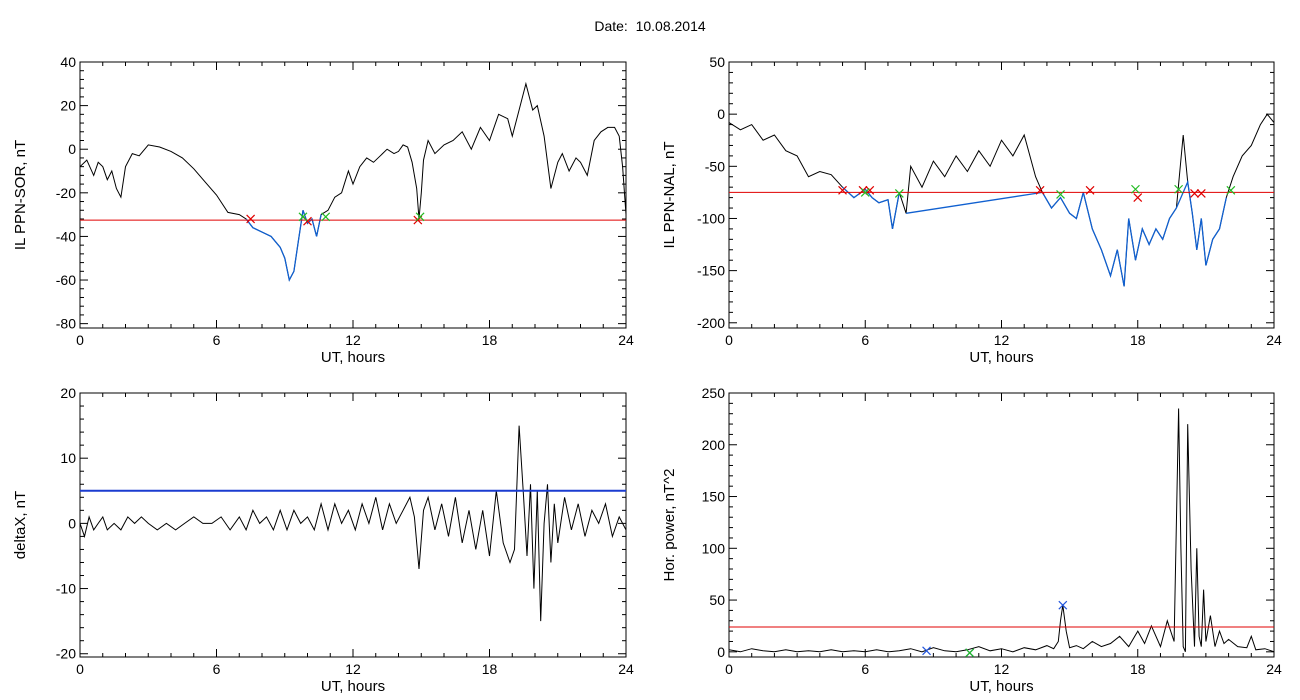 This screenshot has width=1300, height=700. Describe the element at coordinates (714, 548) in the screenshot. I see `y-tick-label: 100` at that location.